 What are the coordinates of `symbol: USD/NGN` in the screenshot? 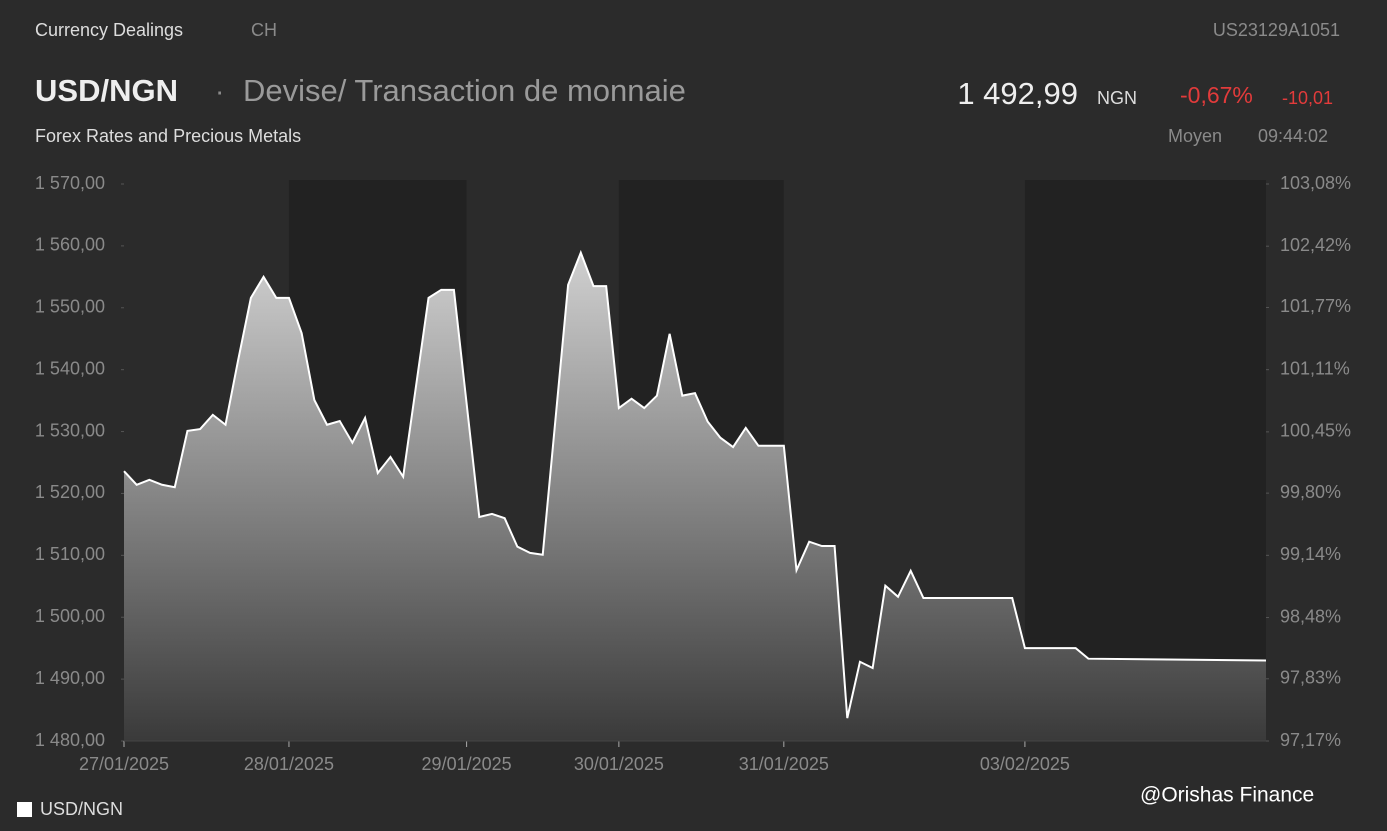 It's located at (106, 90).